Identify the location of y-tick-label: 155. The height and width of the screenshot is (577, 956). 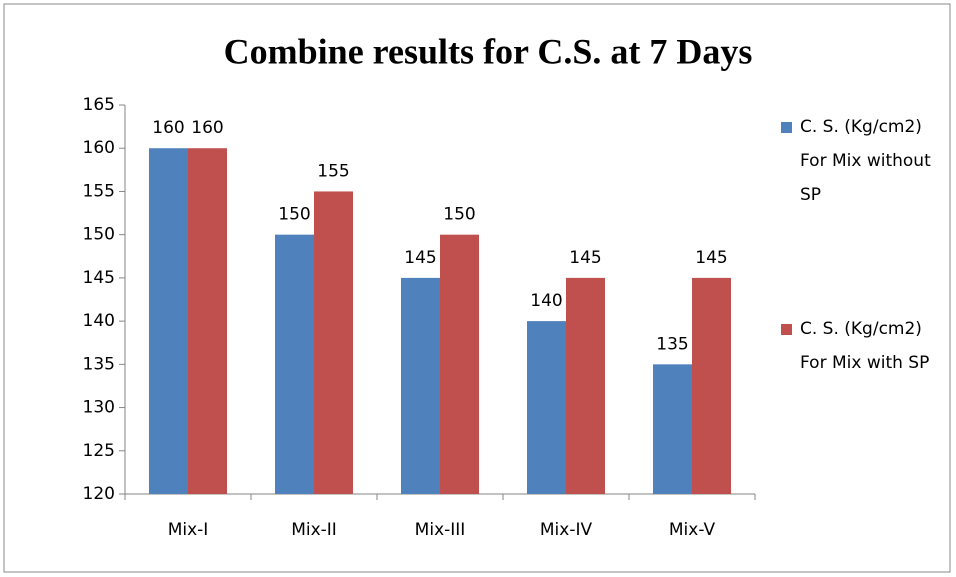
(99, 191).